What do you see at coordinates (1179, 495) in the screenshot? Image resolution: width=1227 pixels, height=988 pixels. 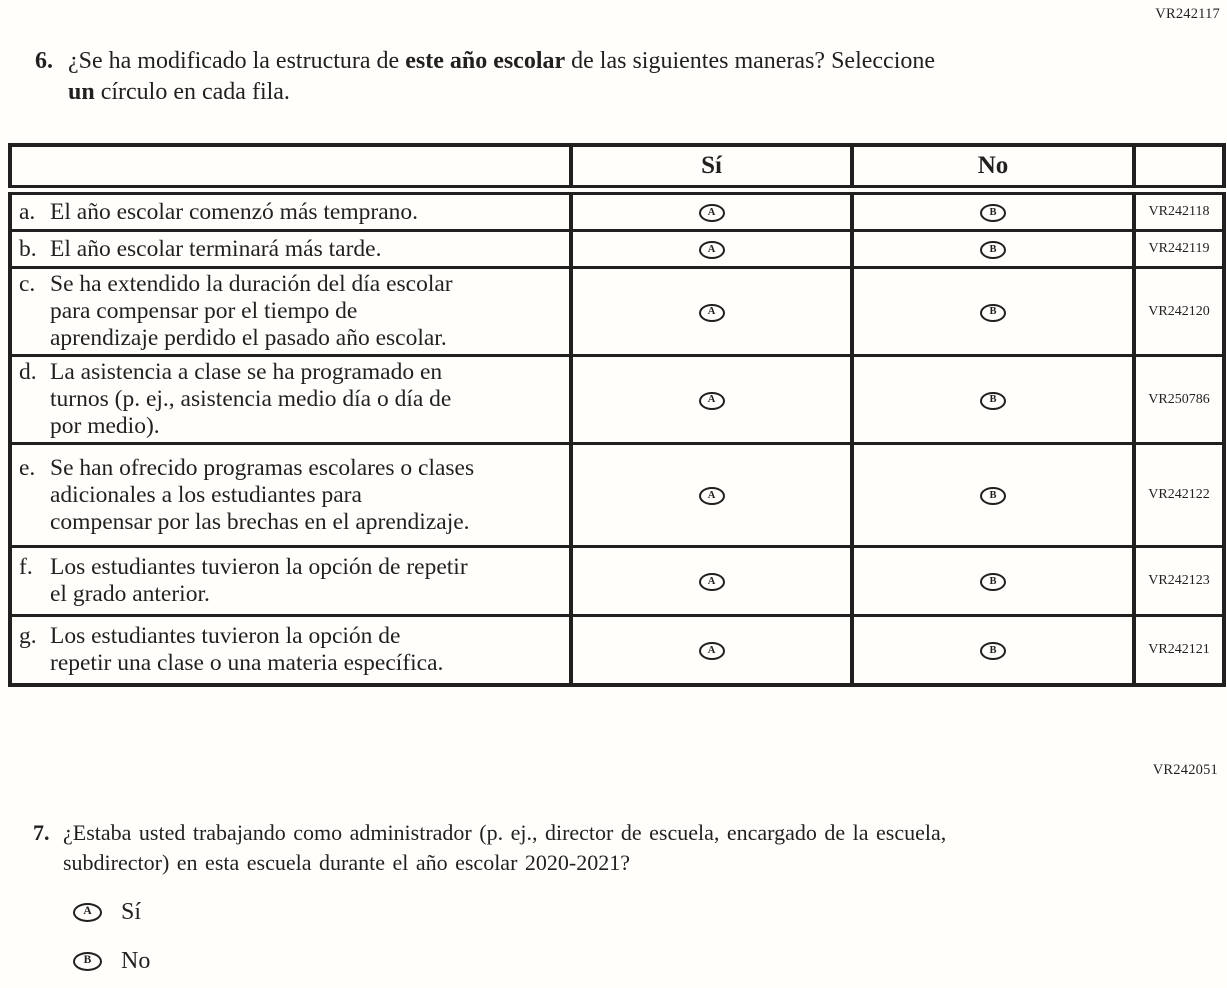 I see `row-code: VR242122` at bounding box center [1179, 495].